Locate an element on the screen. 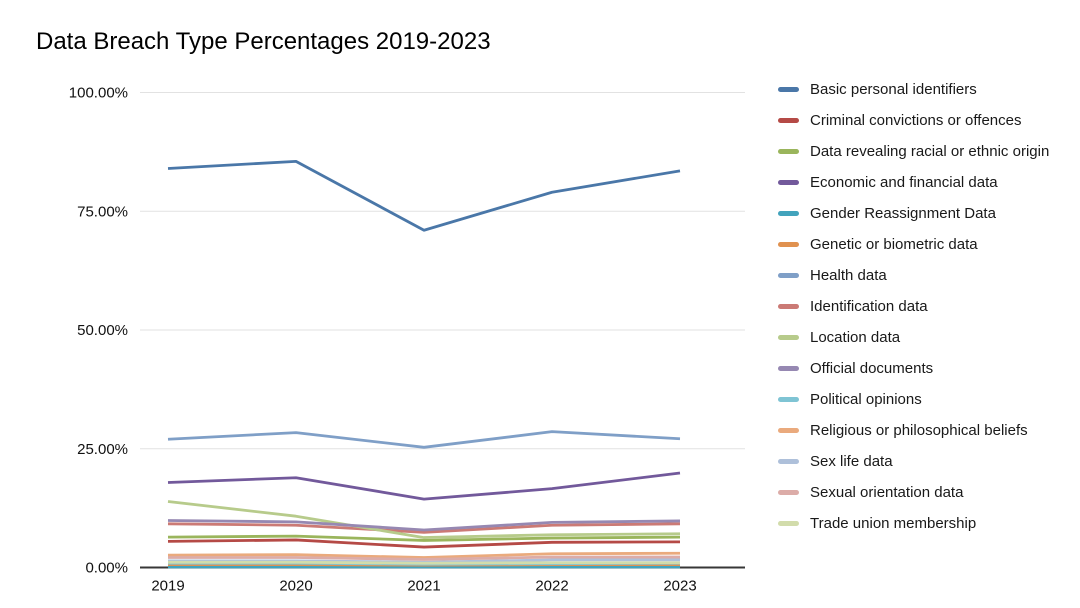 This screenshot has width=1080, height=608. legend-label: Genetic or biometric data is located at coordinates (894, 244).